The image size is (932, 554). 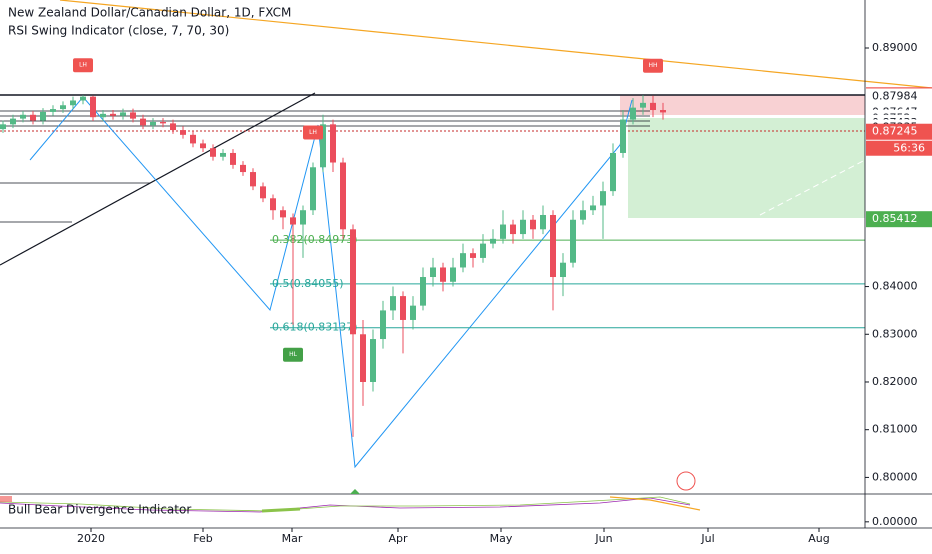 What do you see at coordinates (895, 286) in the screenshot?
I see `y-tick-label: 0.84000` at bounding box center [895, 286].